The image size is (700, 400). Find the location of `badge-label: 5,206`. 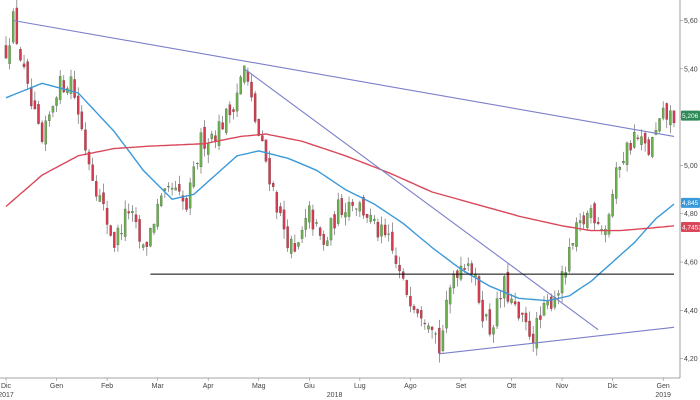

badge-label: 5,206 is located at coordinates (690, 116).